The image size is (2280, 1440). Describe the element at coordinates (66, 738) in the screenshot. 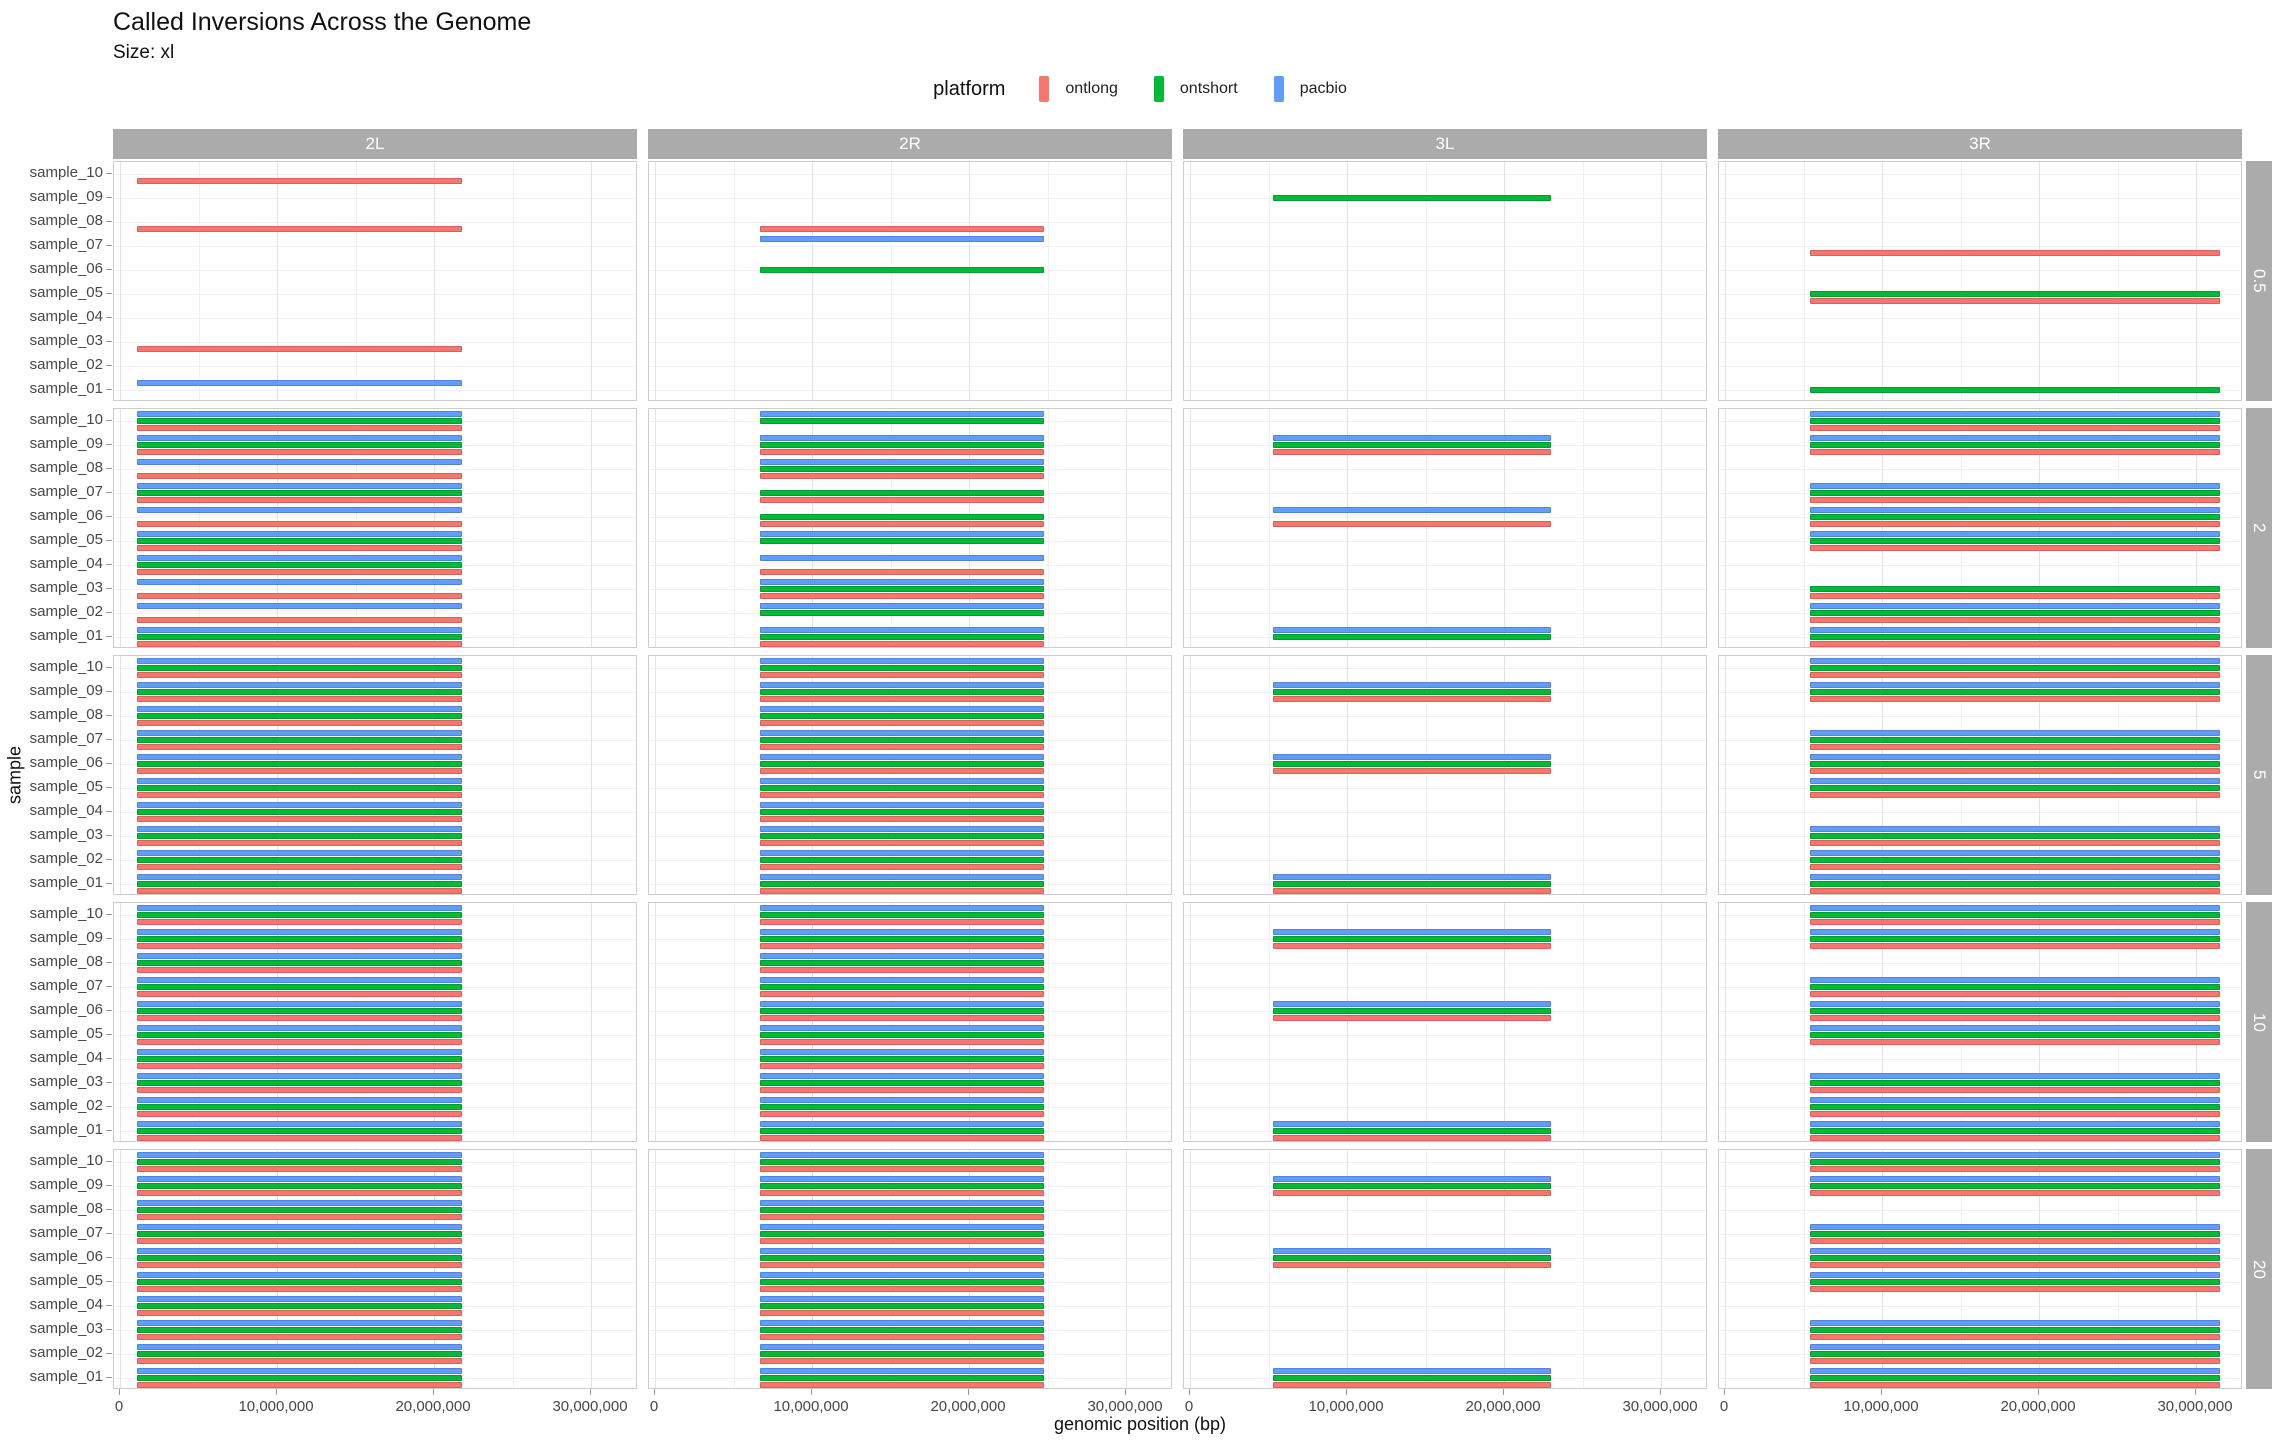

I see `y-tick-label: sample_07` at that location.